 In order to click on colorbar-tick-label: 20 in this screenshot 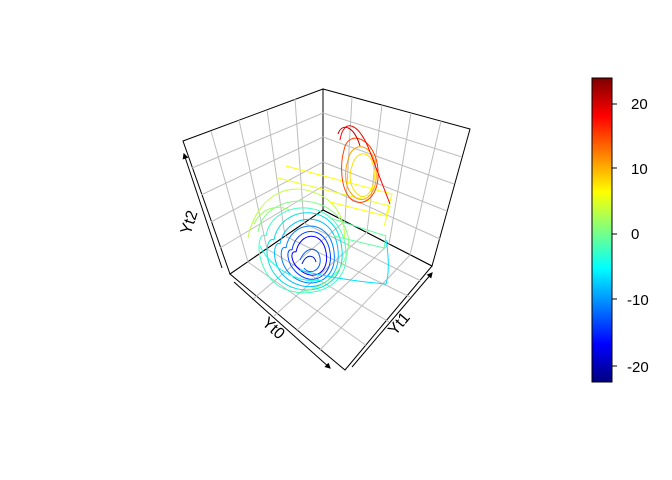, I will do `click(639, 104)`.